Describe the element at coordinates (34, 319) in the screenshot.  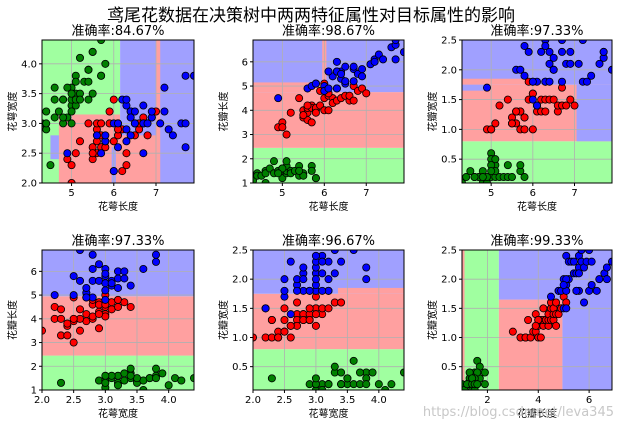
I see `y-tick-label: 4` at that location.